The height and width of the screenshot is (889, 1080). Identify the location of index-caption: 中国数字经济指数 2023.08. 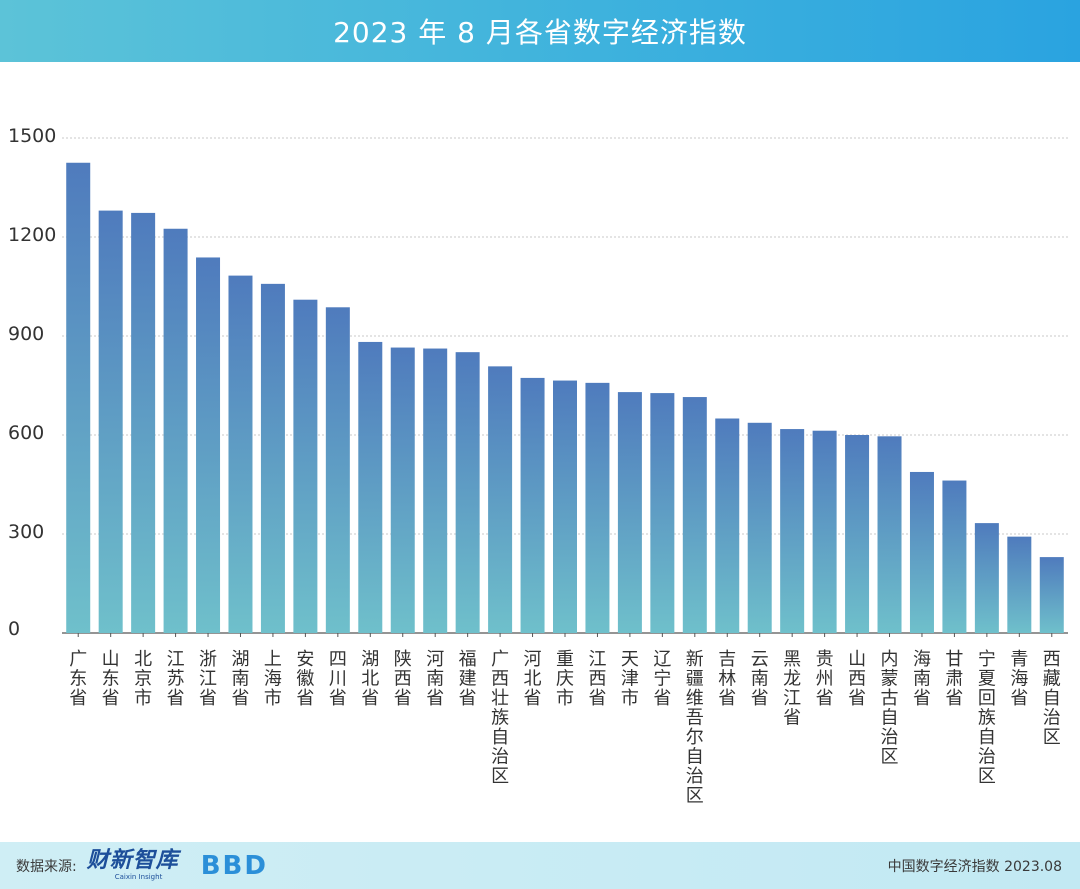
(974, 866).